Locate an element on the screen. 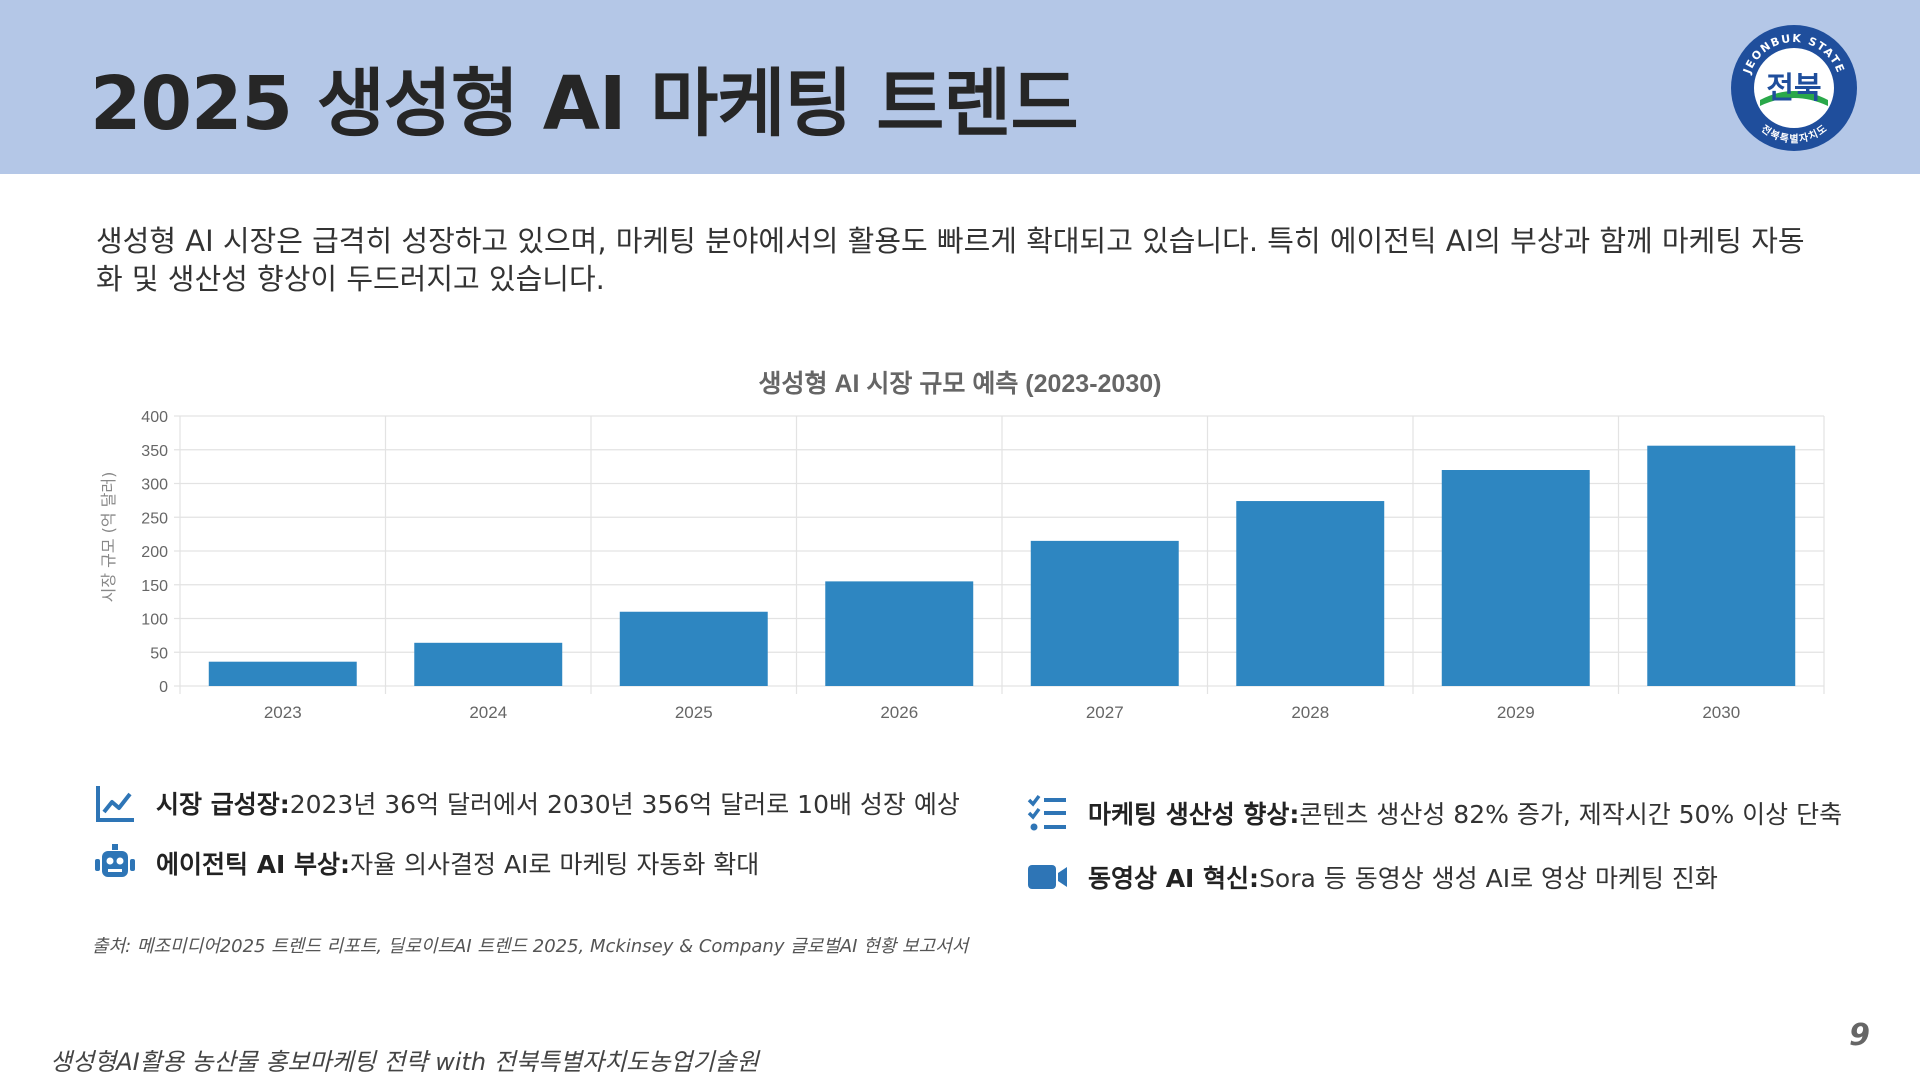 This screenshot has height=1080, width=1920. chart-y-axis-label: 시장 규모 (억 달러) is located at coordinates (108, 537).